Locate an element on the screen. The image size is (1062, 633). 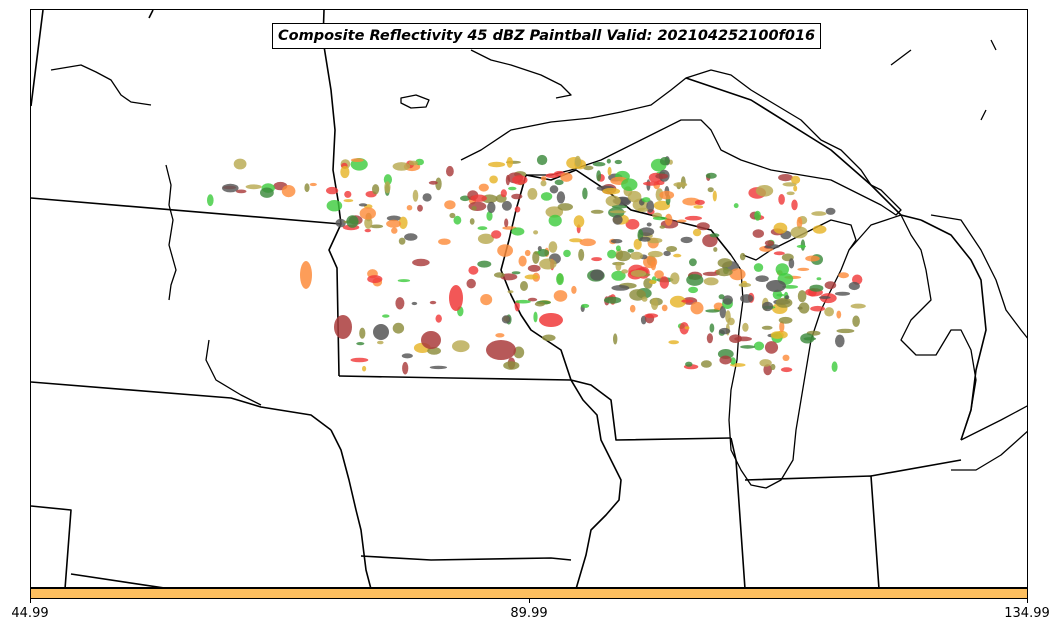
lake-superior is located at coordinates (681, 142).